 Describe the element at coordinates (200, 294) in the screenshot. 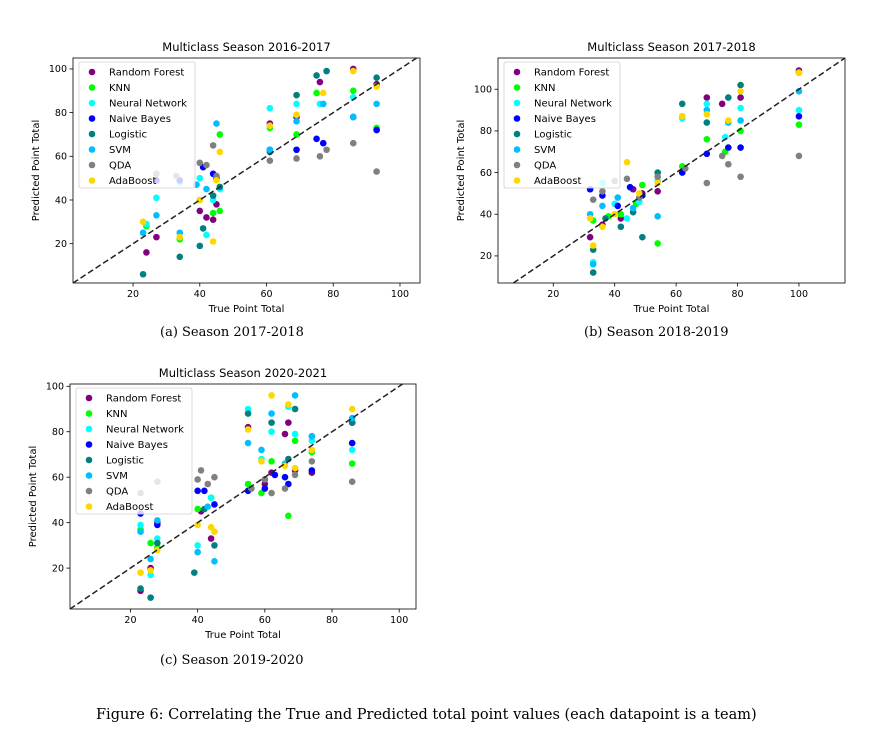

I see `x-tick-label: 40` at that location.